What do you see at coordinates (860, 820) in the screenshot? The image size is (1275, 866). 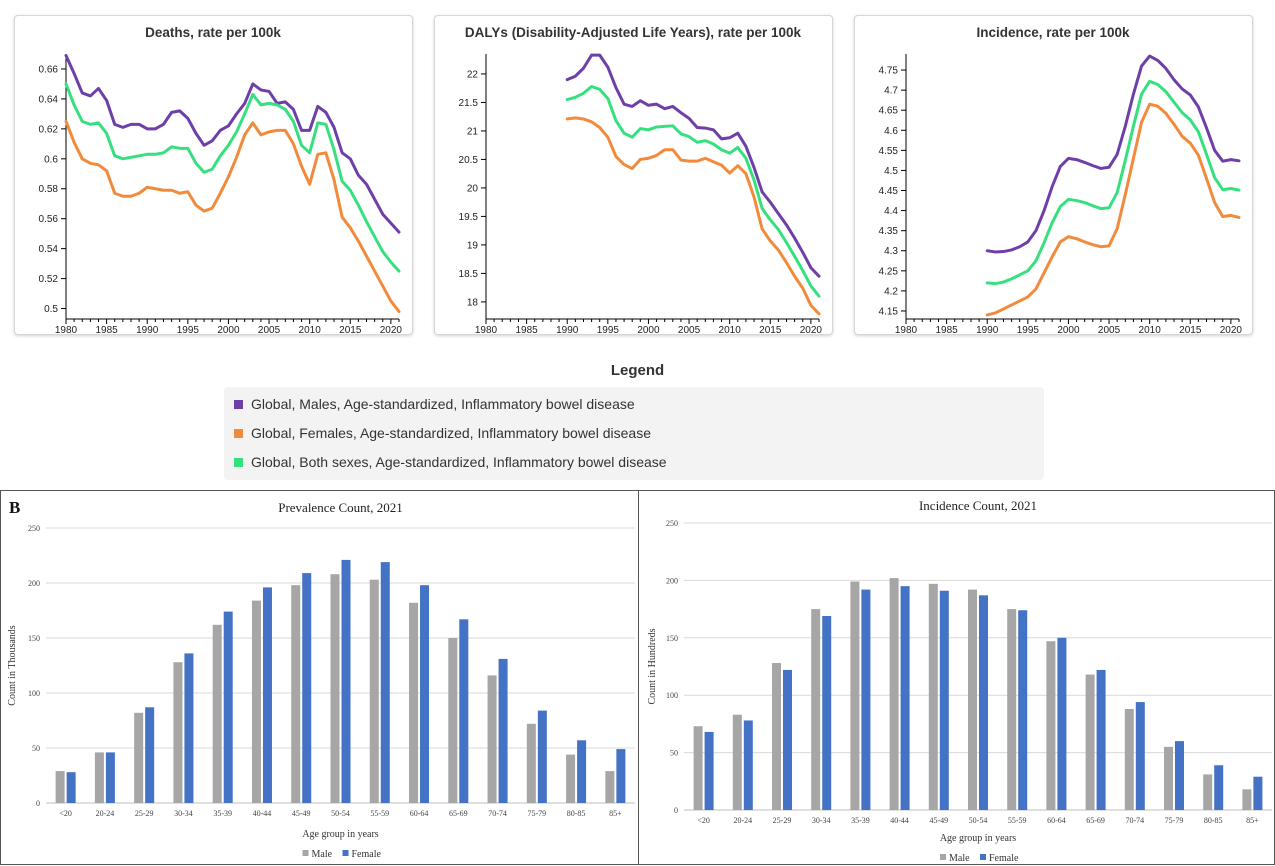 I see `incidence-count-x-tick-label: 35-39` at bounding box center [860, 820].